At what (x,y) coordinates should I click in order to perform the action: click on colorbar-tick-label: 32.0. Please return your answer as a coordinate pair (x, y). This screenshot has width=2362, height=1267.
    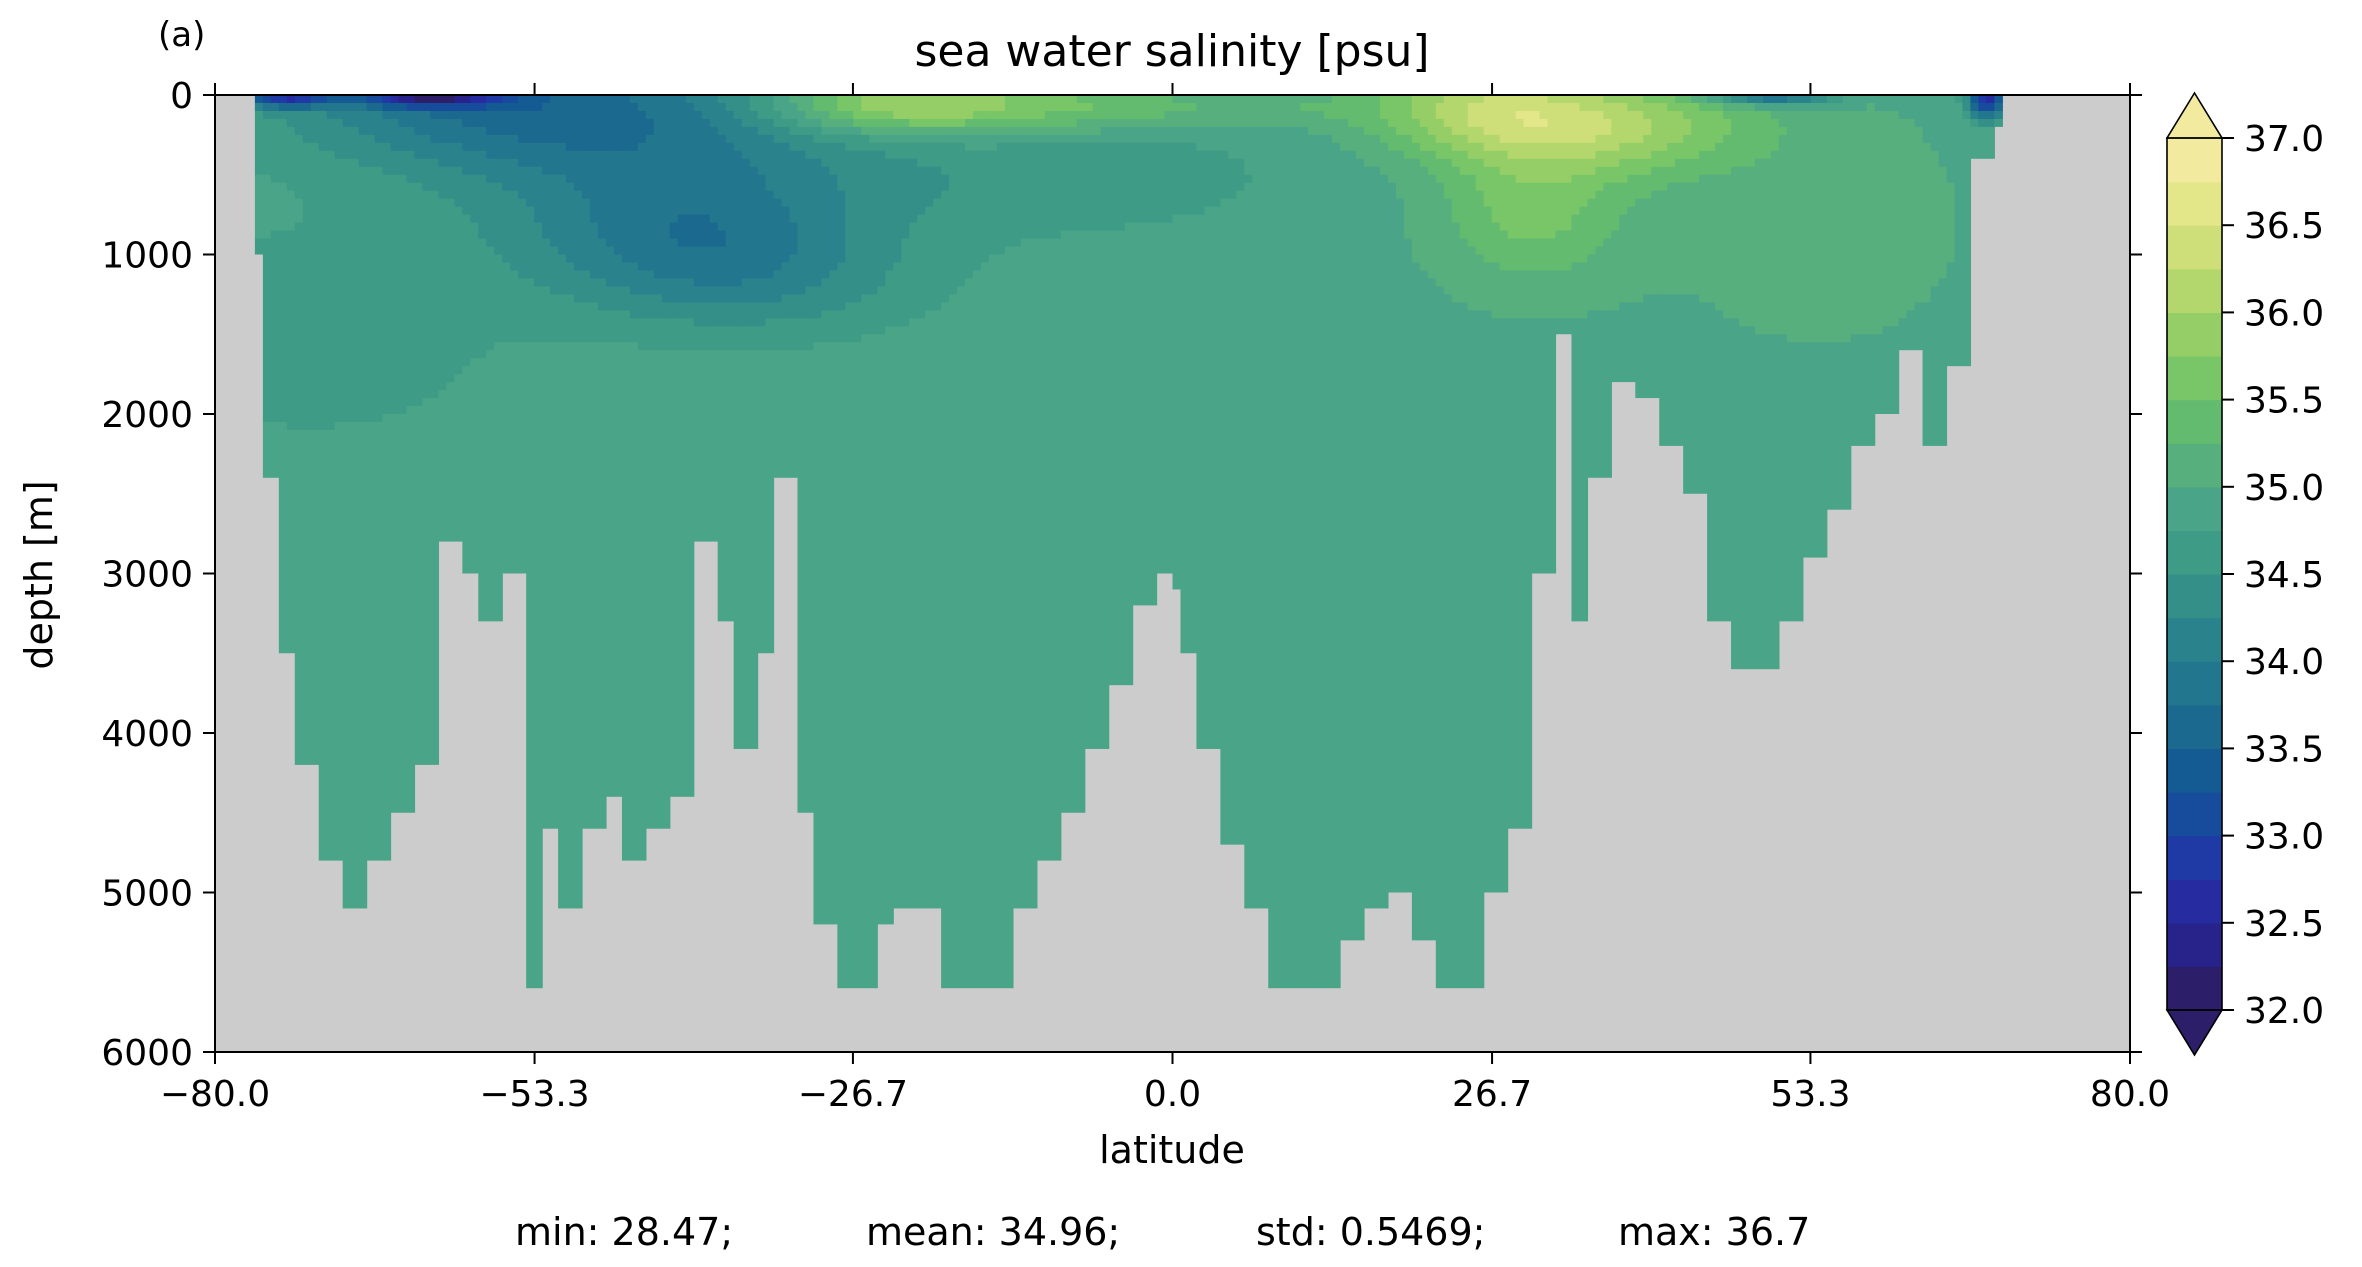
    Looking at the image, I should click on (2284, 1011).